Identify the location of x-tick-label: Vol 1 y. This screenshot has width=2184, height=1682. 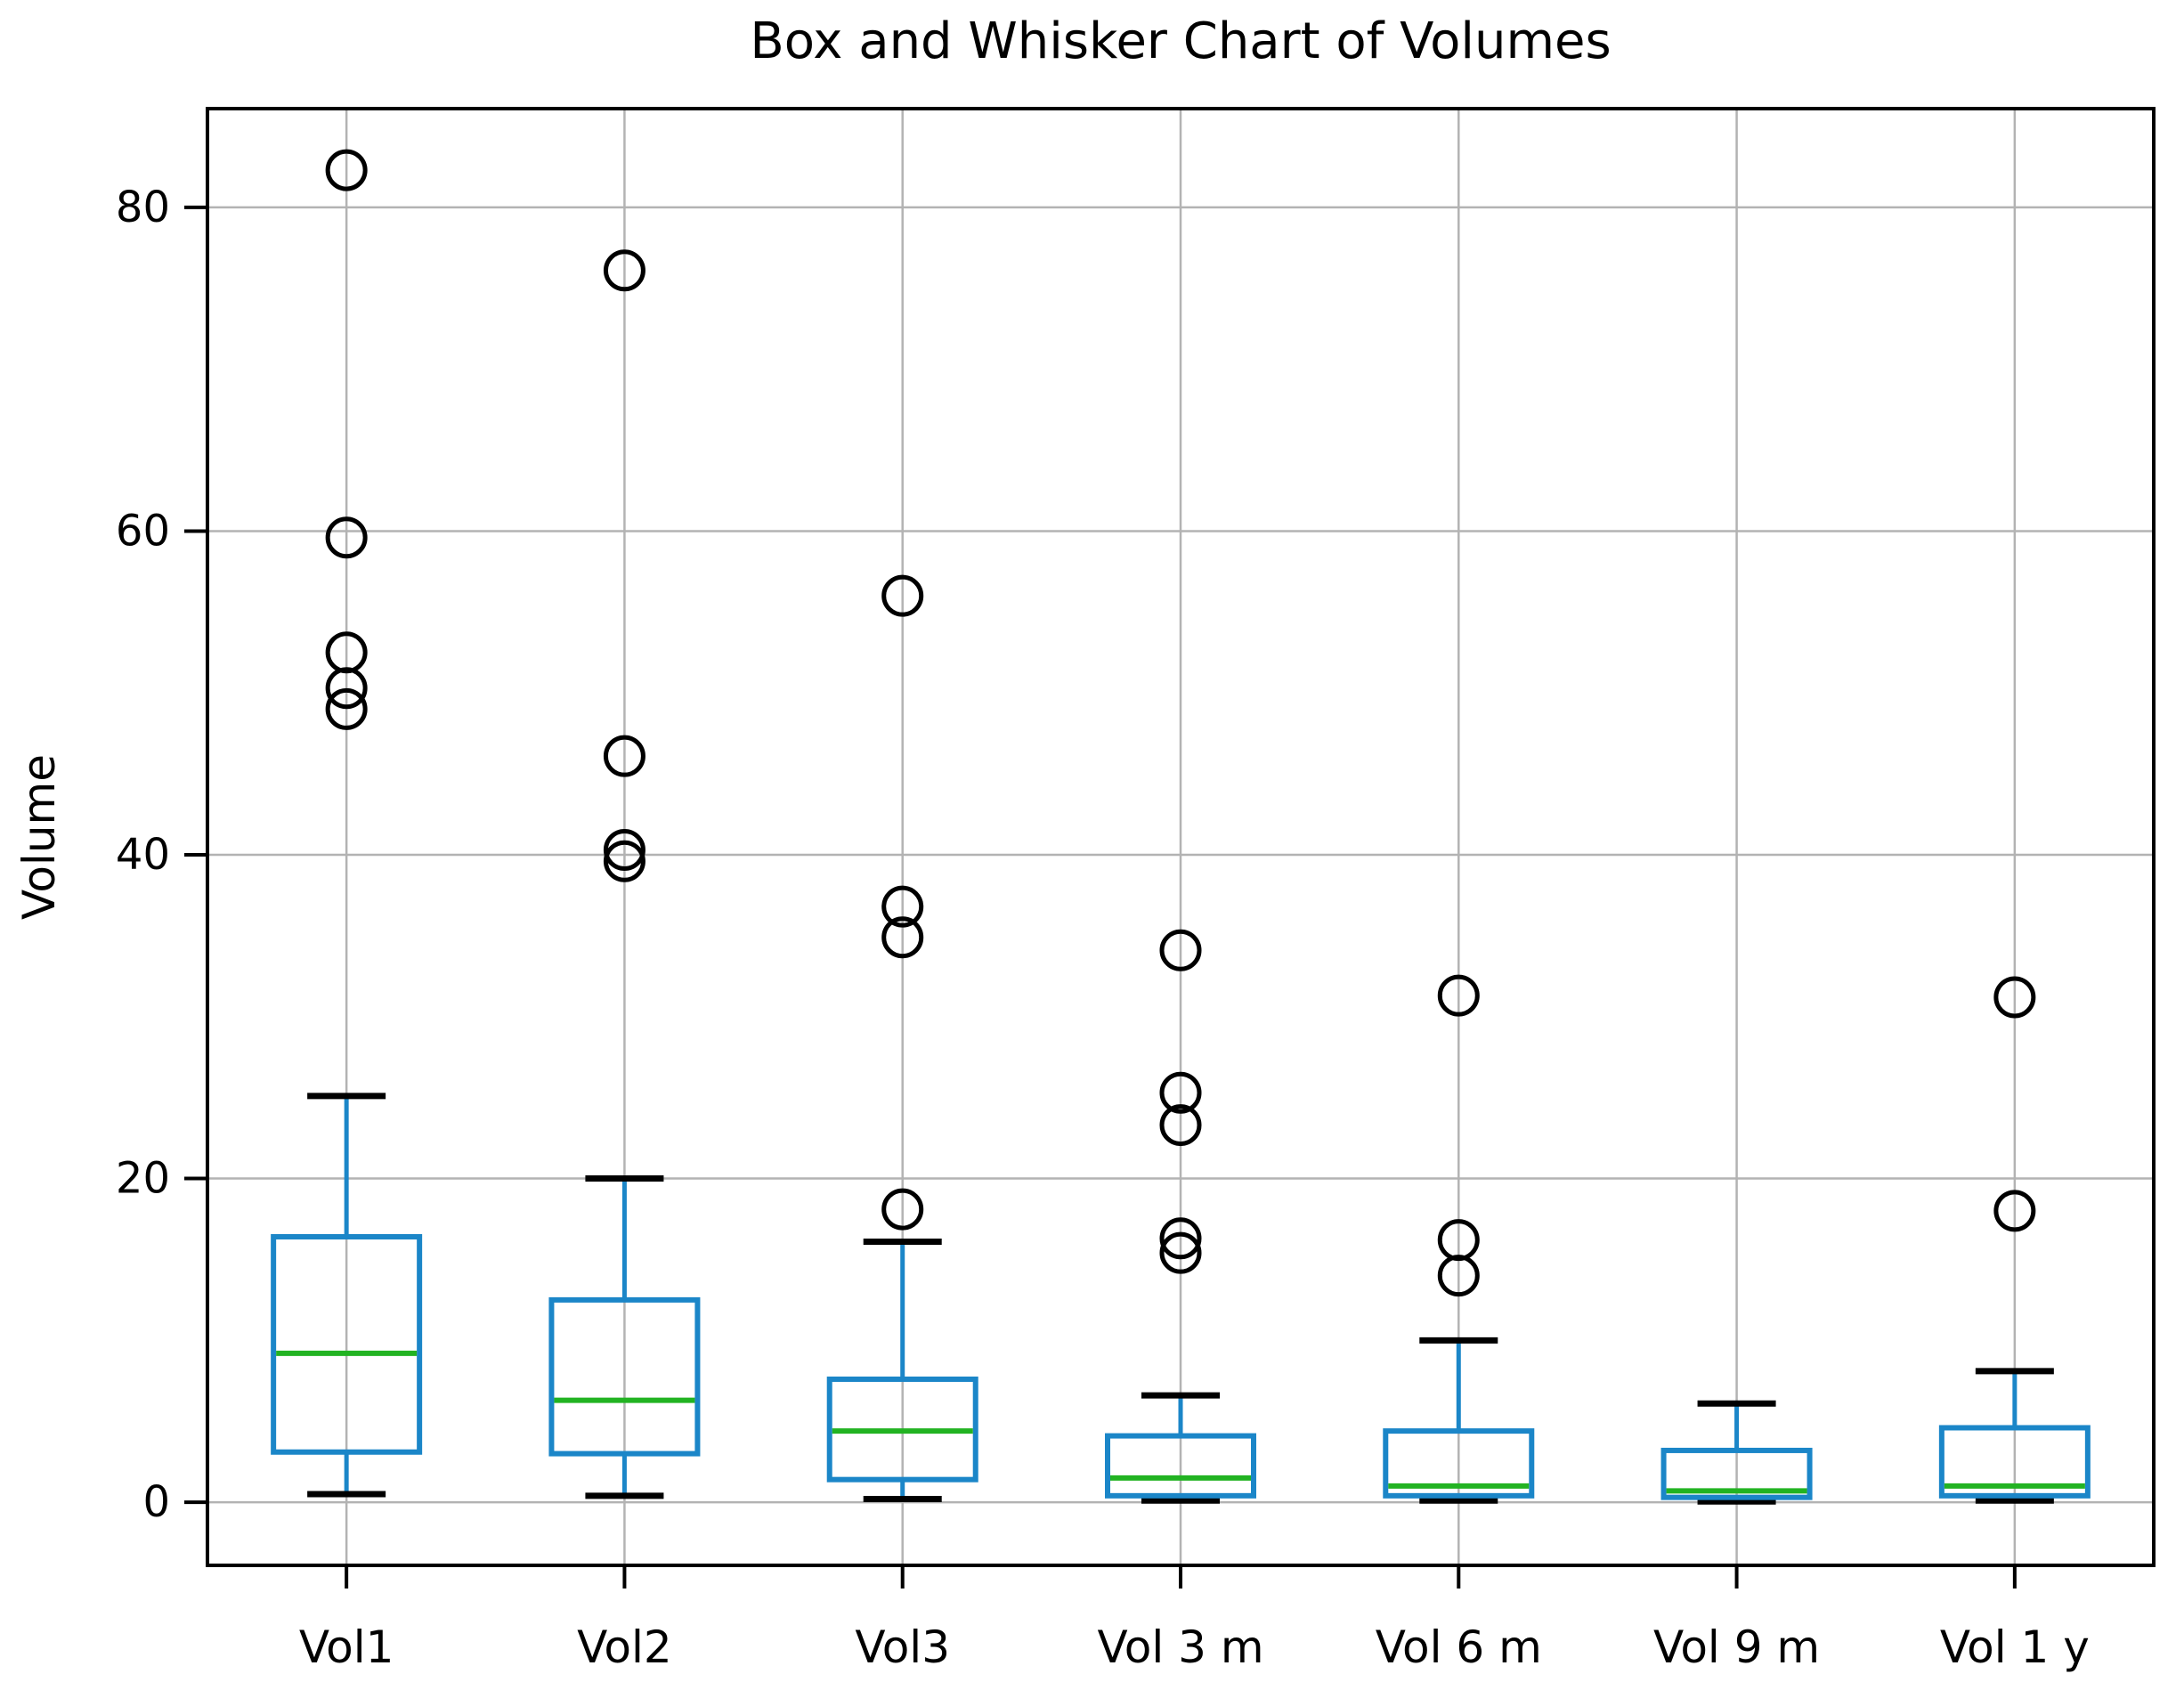
(2015, 1647).